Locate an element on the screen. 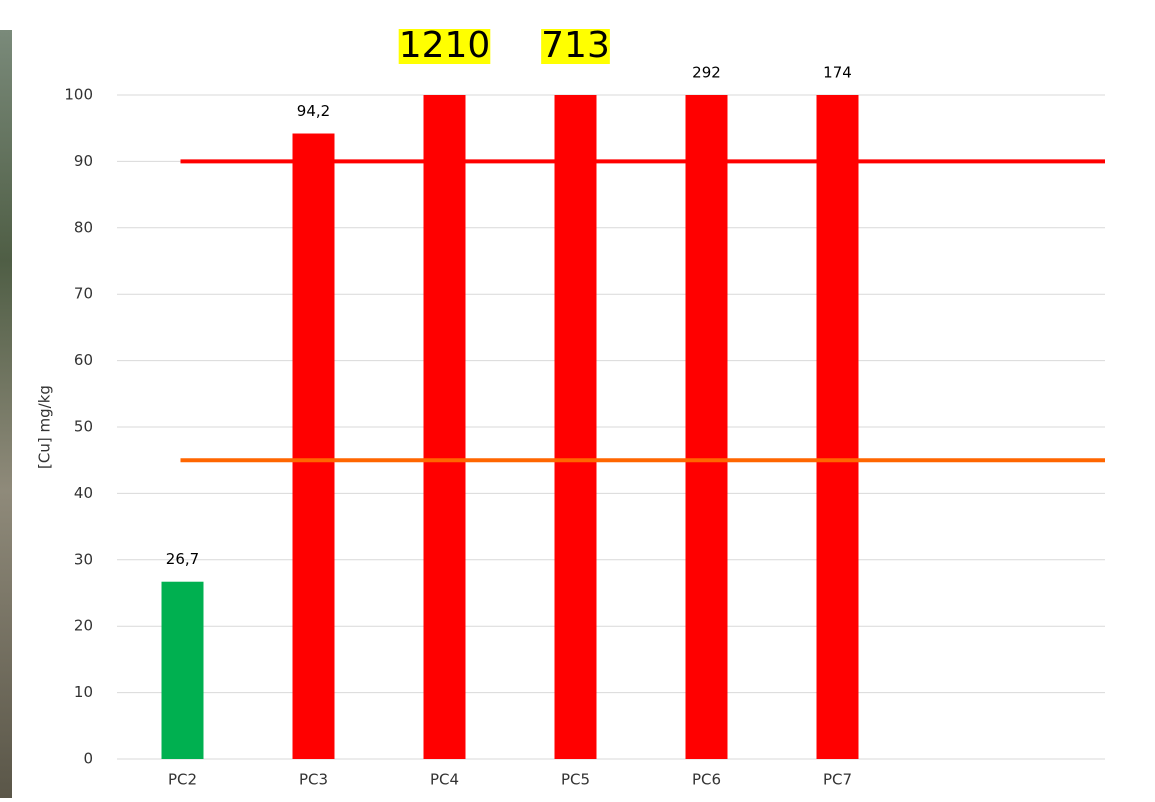  y-tick-label: 10 is located at coordinates (83, 692).